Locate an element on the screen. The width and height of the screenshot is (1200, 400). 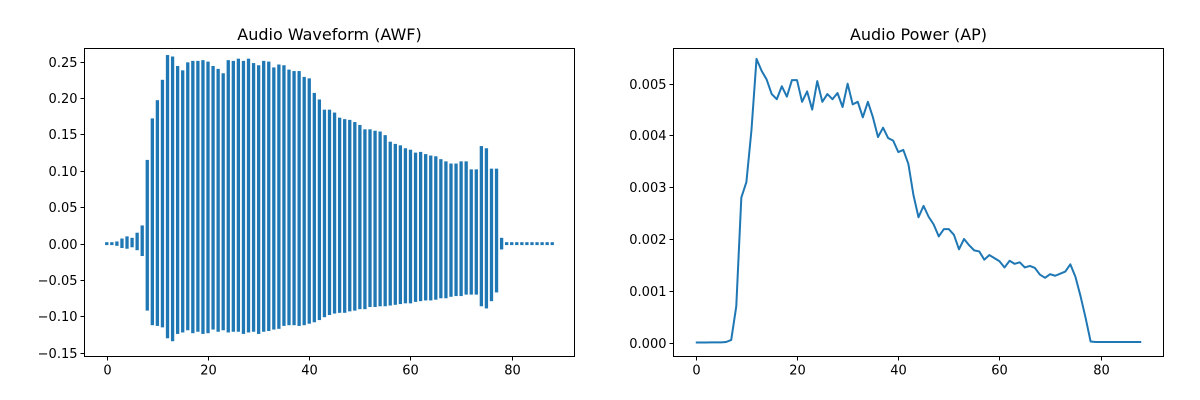
y-tick-label: −0.10 is located at coordinates (58, 317).